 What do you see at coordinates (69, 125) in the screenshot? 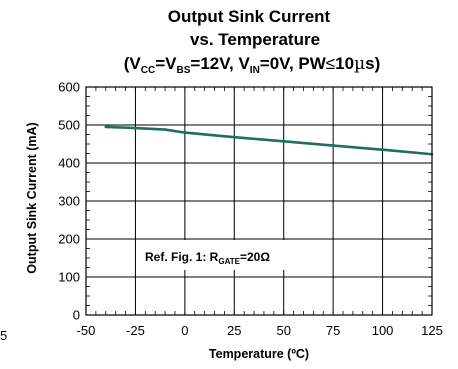
I see `y-tick-label: 500` at bounding box center [69, 125].